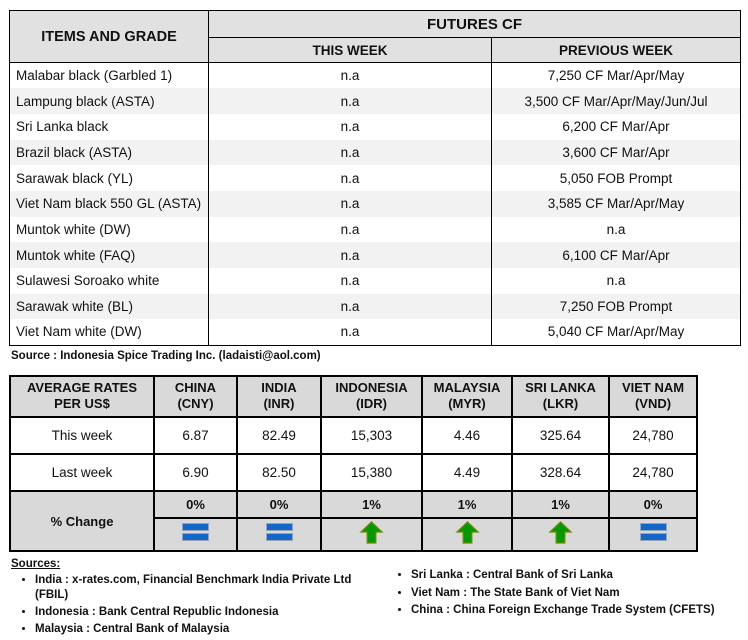 The height and width of the screenshot is (640, 748). What do you see at coordinates (109, 75) in the screenshot?
I see `item-name: Malabar black (Garbled 1)` at bounding box center [109, 75].